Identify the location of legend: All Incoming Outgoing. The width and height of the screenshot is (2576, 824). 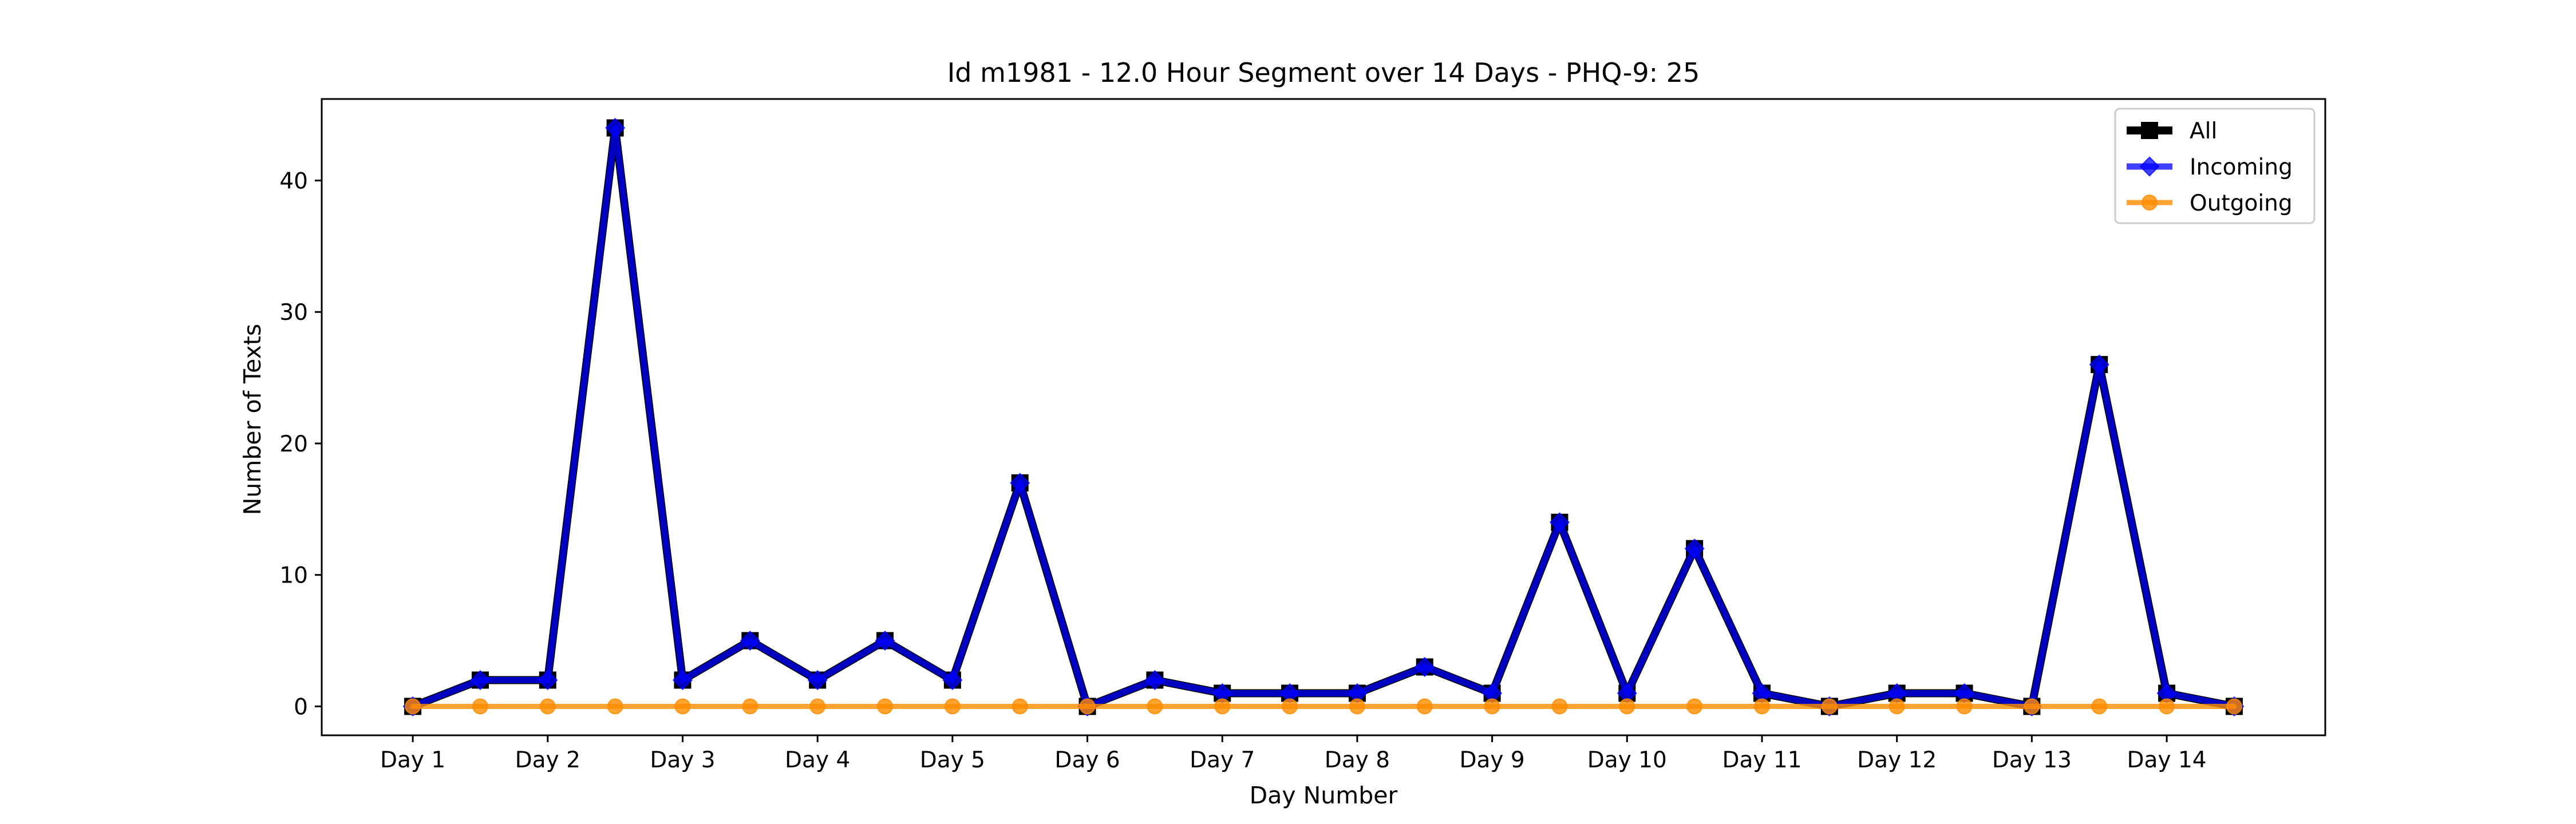
(2215, 166).